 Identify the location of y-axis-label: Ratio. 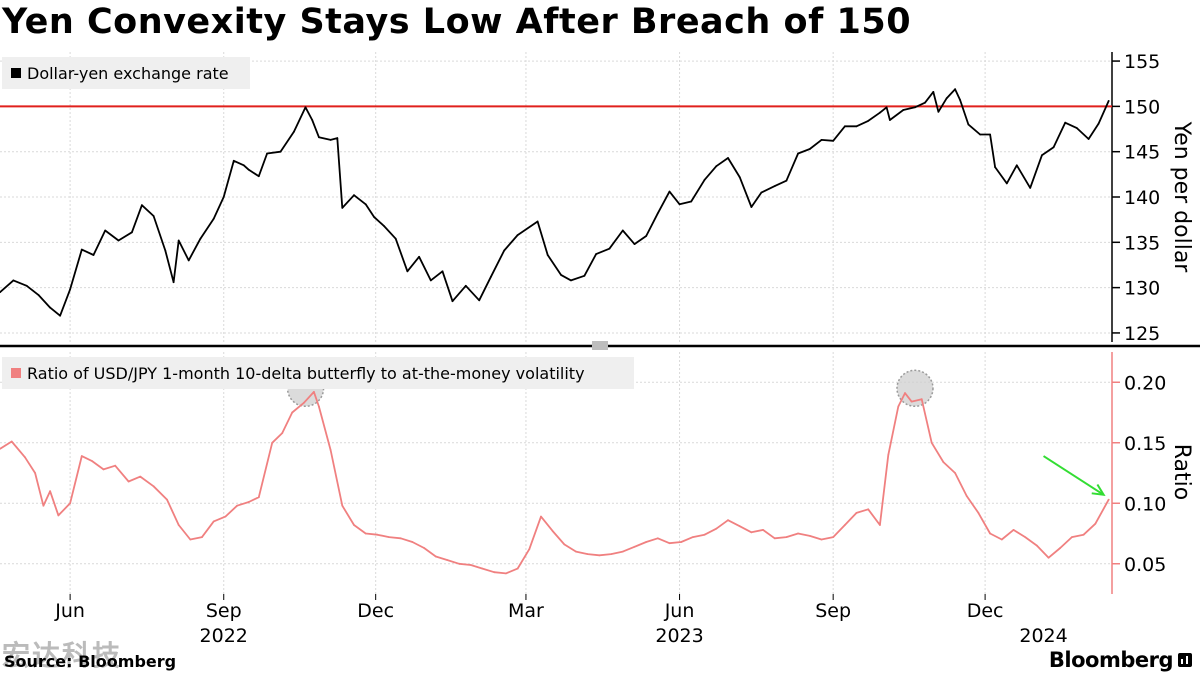
(1181, 472).